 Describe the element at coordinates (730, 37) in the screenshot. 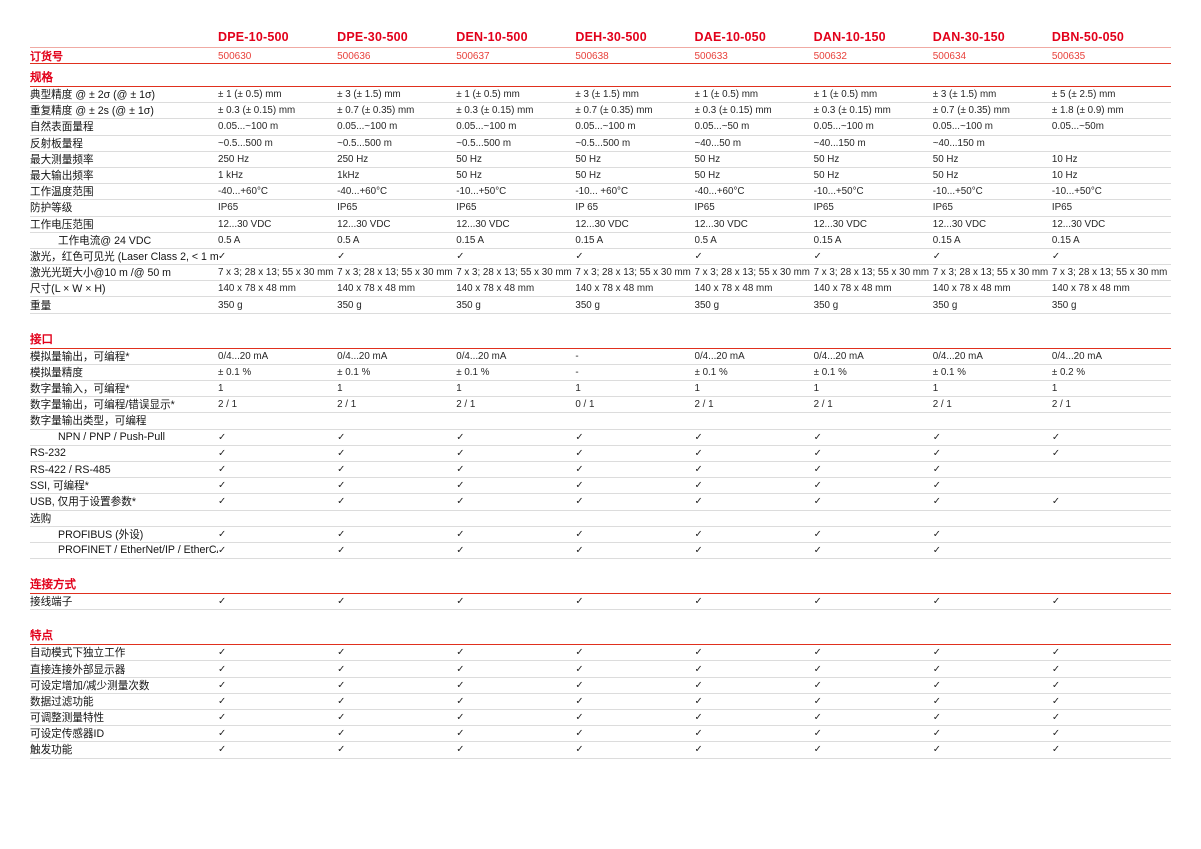

I see `product-name: DAE-10-050` at that location.